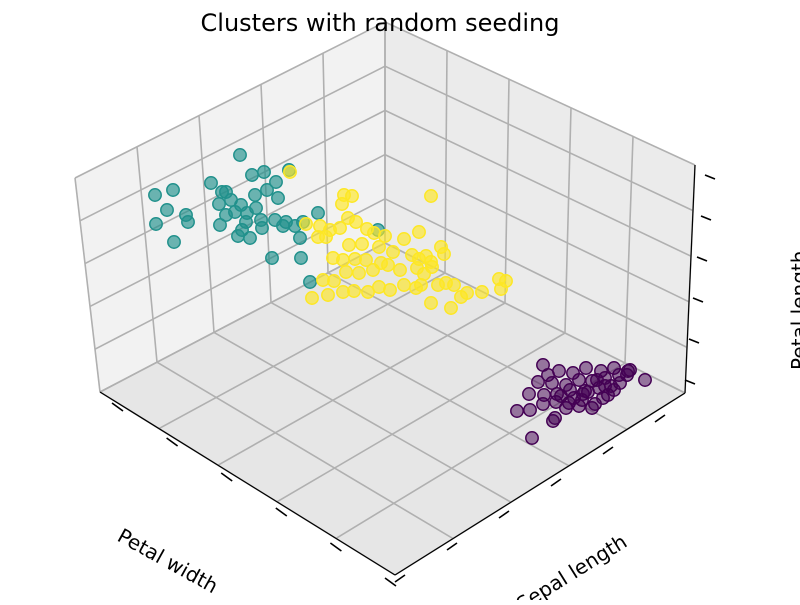 The image size is (800, 605). I want to click on y-axis-label: Sepal length, so click(571, 564).